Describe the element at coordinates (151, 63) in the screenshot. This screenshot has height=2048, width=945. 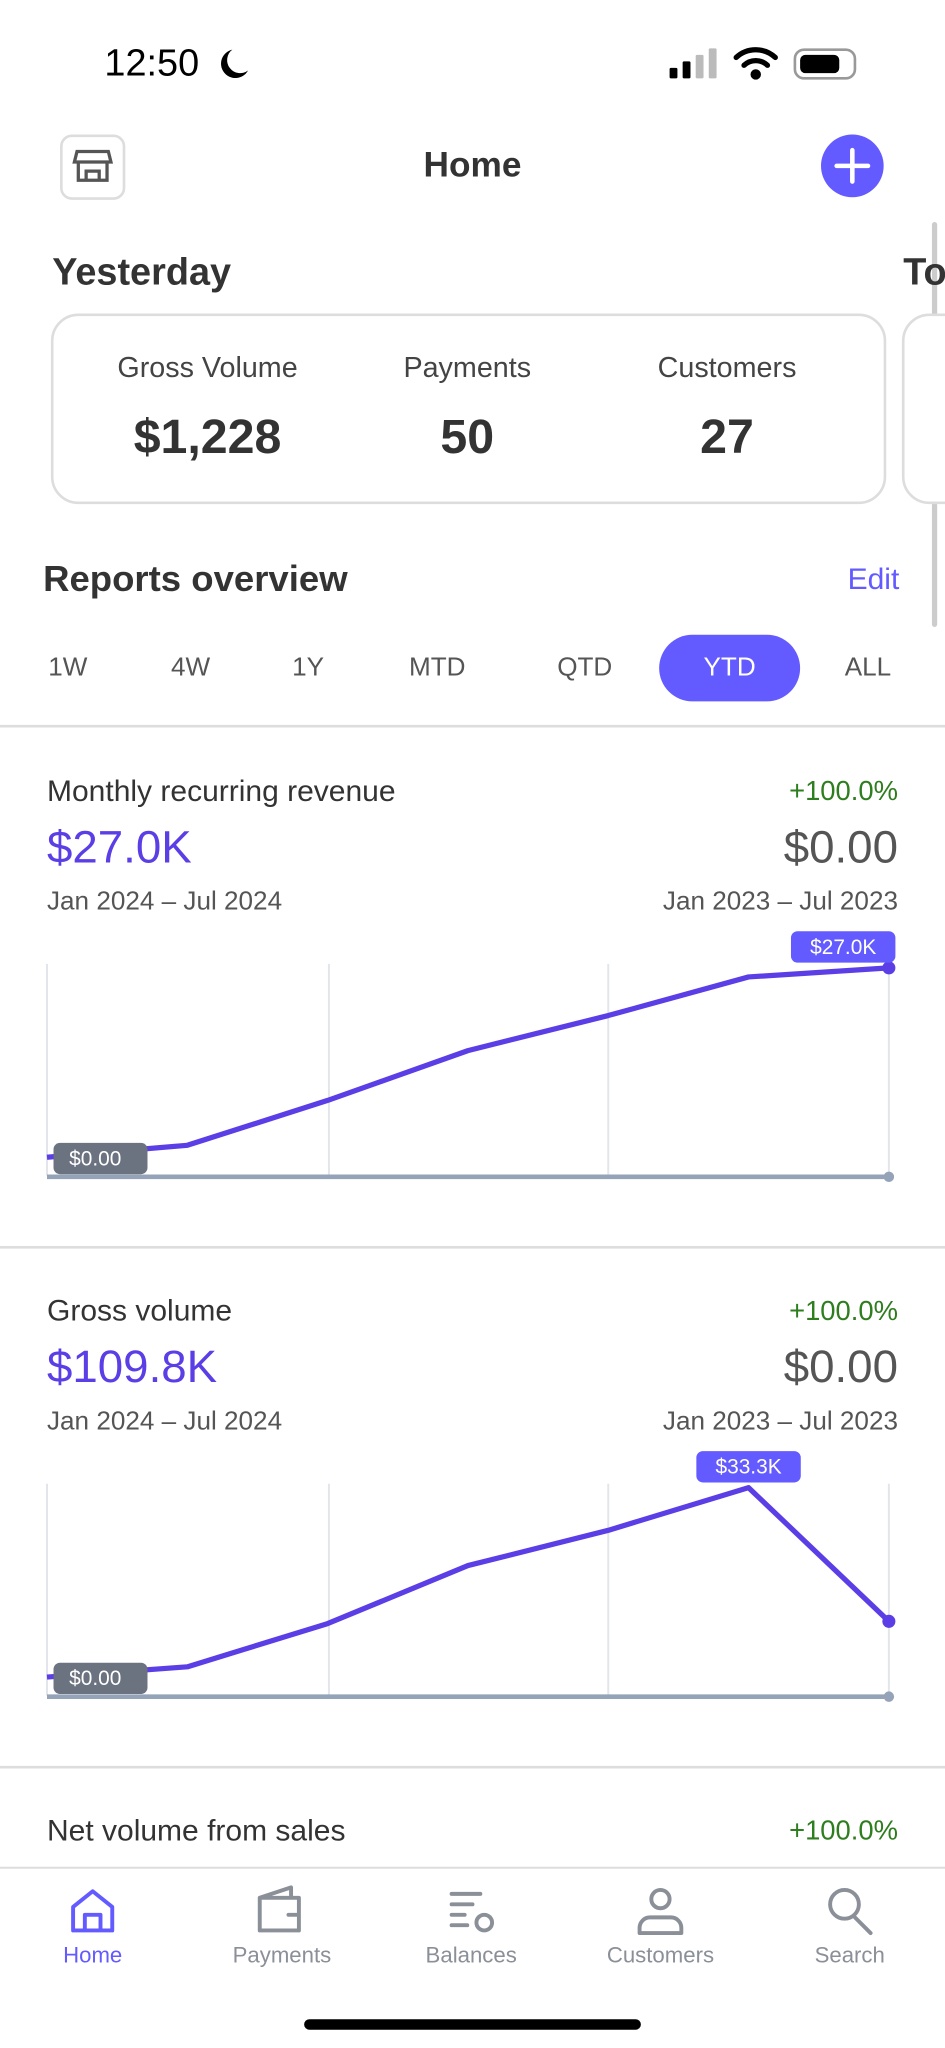
I see `status-time: 12:50` at that location.